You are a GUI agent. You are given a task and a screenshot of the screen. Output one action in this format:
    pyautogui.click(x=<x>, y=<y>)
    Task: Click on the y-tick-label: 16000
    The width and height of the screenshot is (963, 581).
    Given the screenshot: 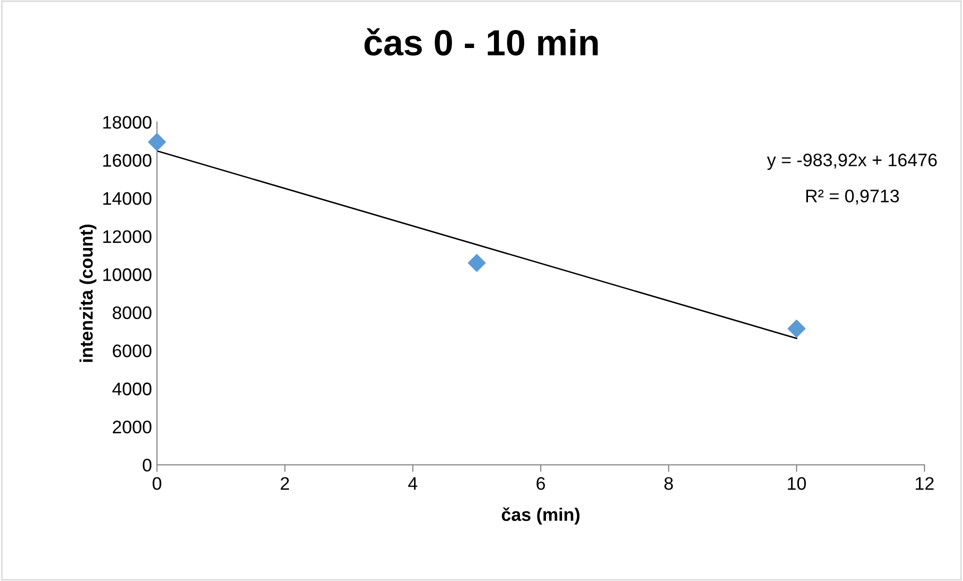 What is the action you would take?
    pyautogui.click(x=127, y=160)
    